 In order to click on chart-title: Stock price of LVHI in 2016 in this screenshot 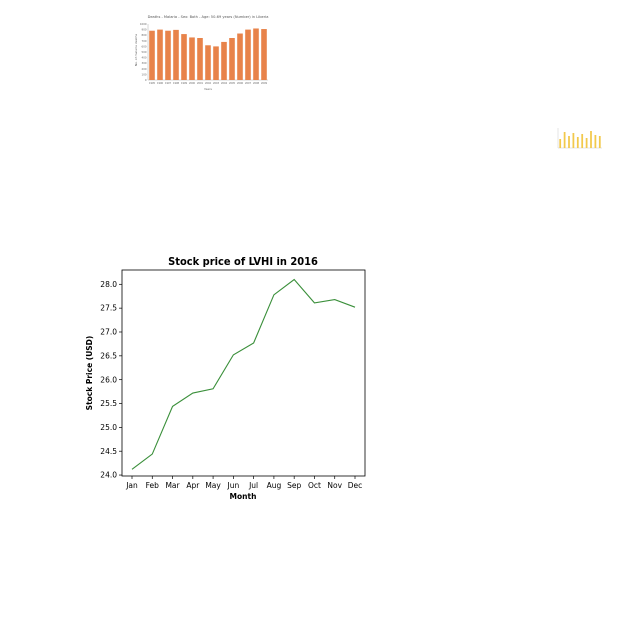, I will do `click(243, 261)`.